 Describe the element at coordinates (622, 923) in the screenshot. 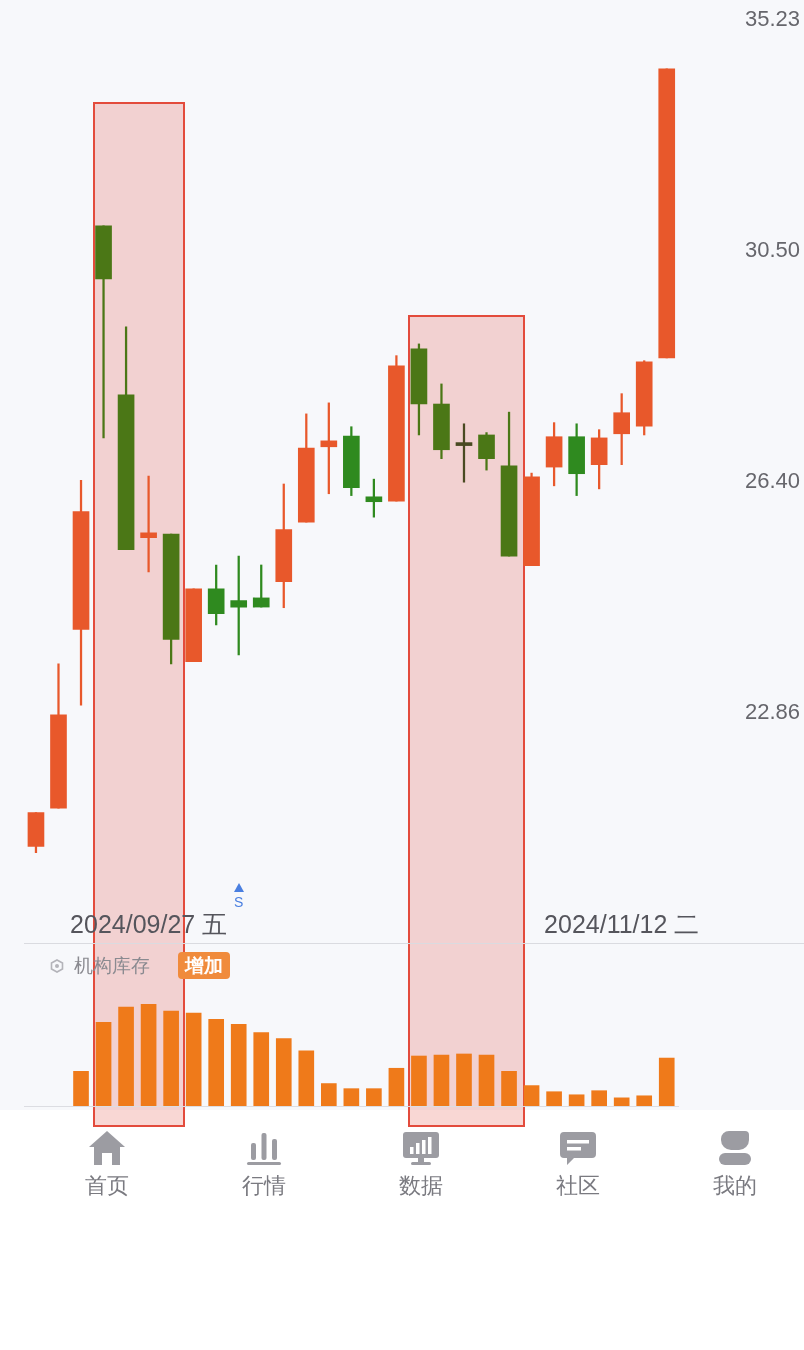

I see `x-tick-label: 2024/11/12 二` at that location.